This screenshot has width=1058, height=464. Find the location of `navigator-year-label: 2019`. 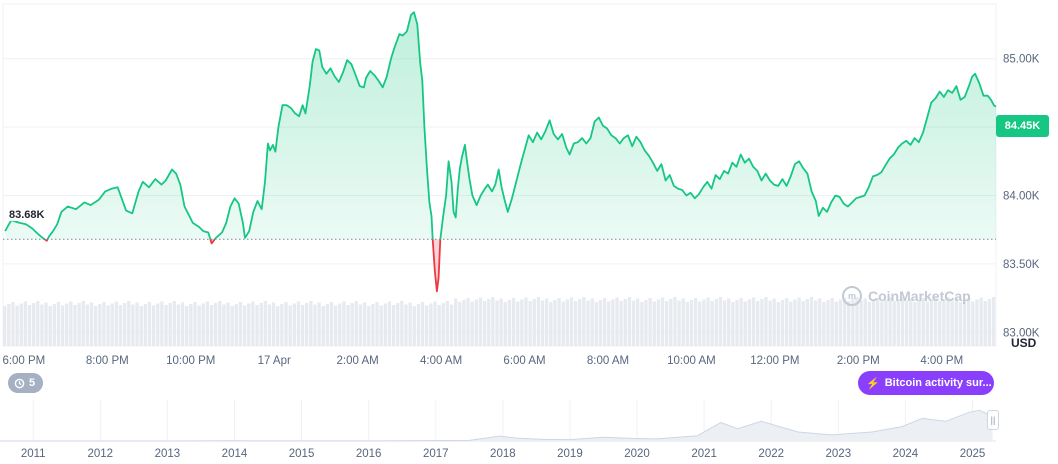

navigator-year-label: 2019 is located at coordinates (570, 454).